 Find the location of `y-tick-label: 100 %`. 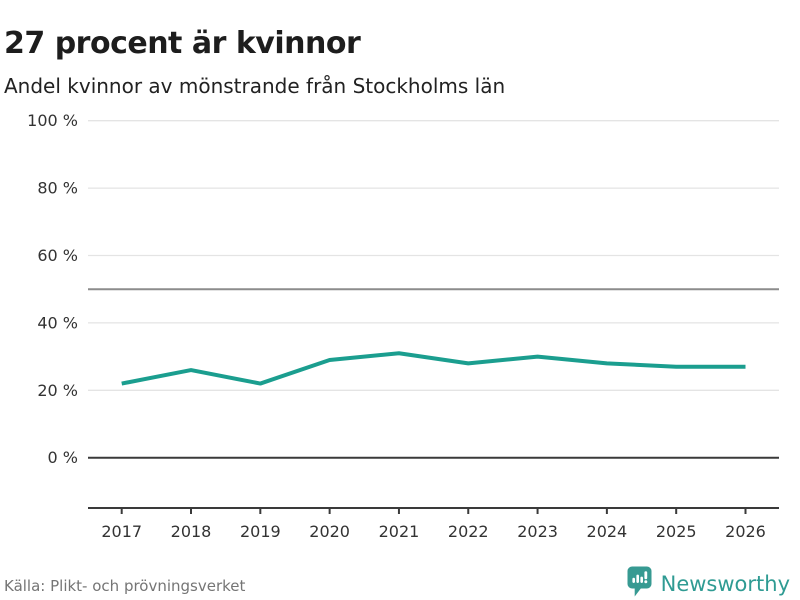

y-tick-label: 100 % is located at coordinates (52, 120).